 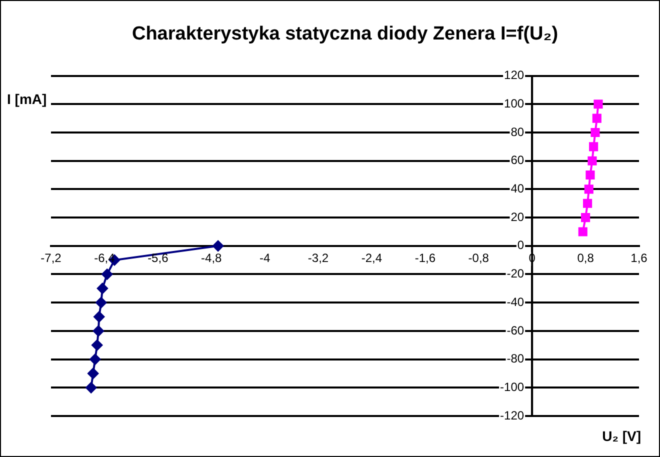 What do you see at coordinates (514, 75) in the screenshot?
I see `y-tick-label: 120` at bounding box center [514, 75].